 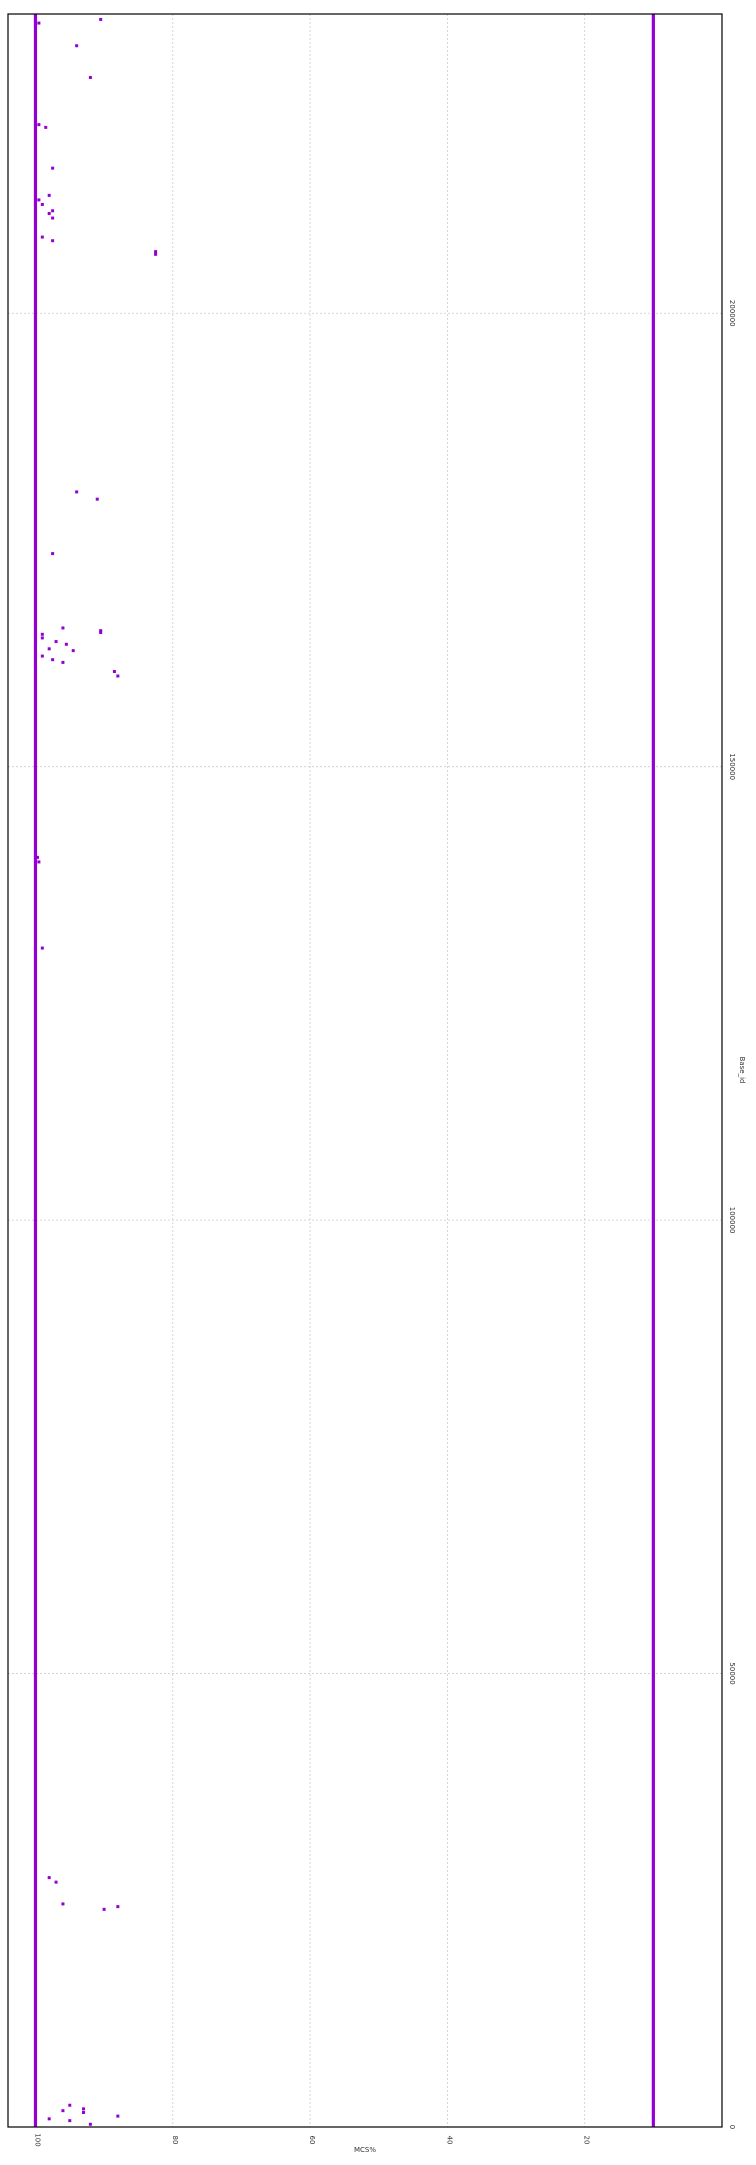 I want to click on x-tick-label: 150000, so click(x=732, y=766).